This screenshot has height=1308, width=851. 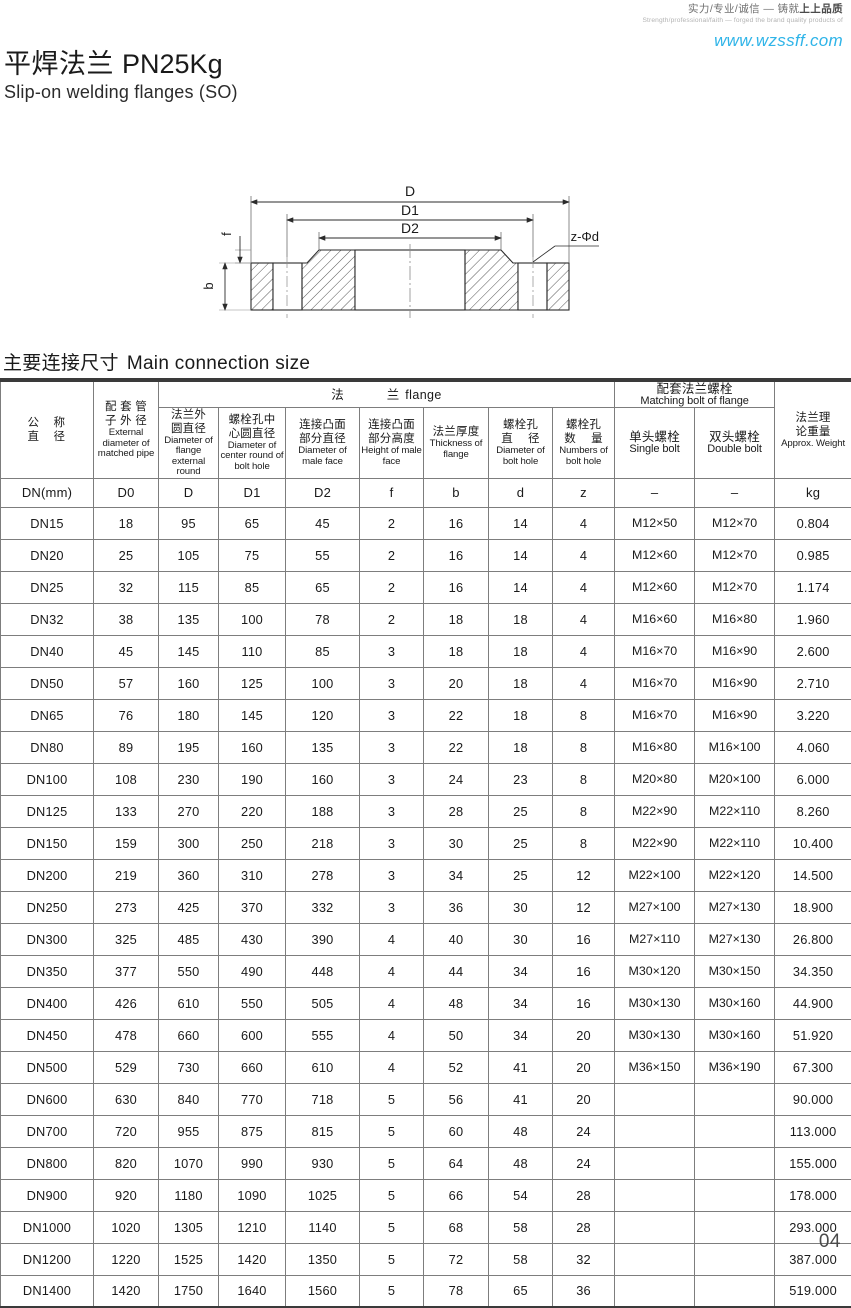 What do you see at coordinates (47, 875) in the screenshot?
I see `cell-nominal-diameter: DN200` at bounding box center [47, 875].